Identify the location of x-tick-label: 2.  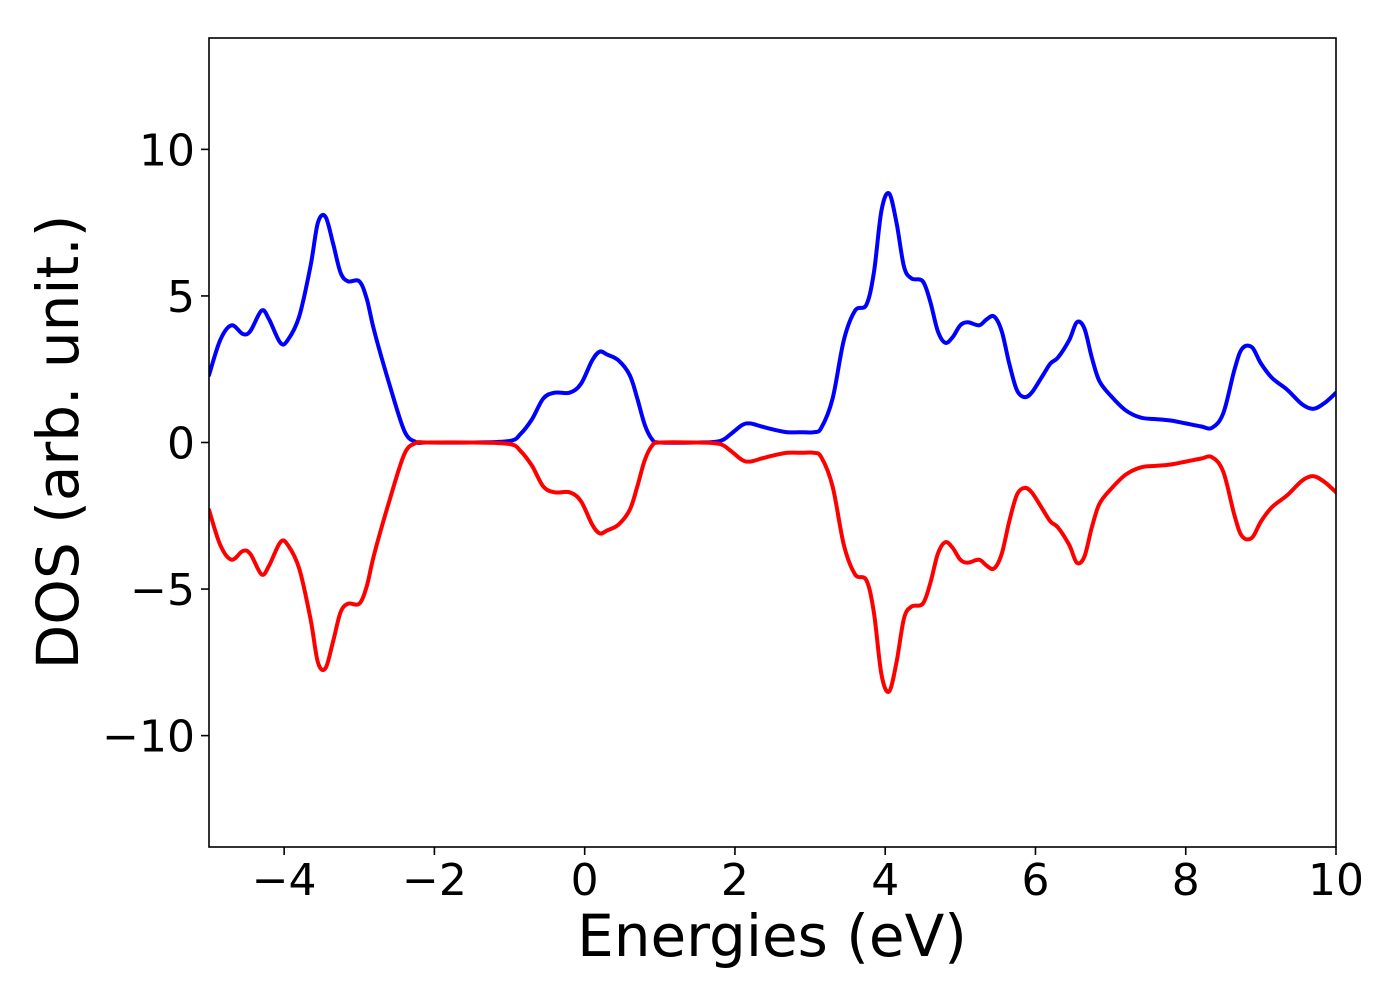
(735, 880).